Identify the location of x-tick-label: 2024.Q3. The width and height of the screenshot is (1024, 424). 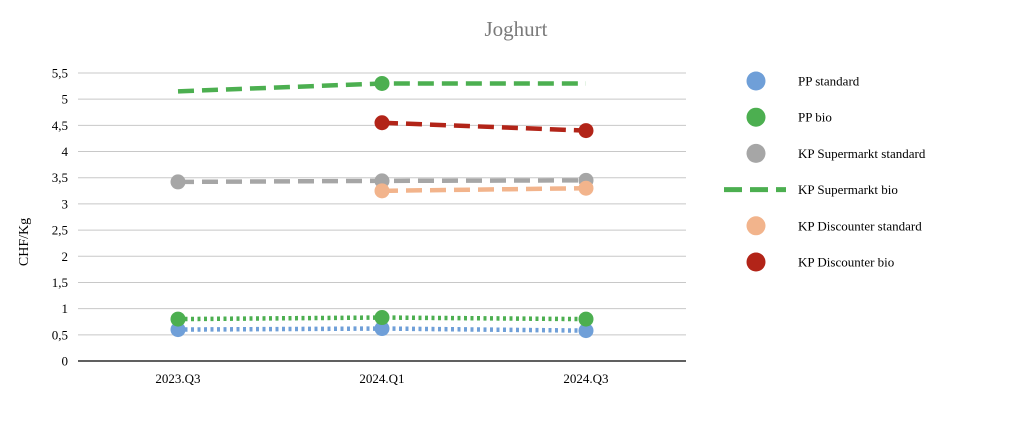
(585, 378).